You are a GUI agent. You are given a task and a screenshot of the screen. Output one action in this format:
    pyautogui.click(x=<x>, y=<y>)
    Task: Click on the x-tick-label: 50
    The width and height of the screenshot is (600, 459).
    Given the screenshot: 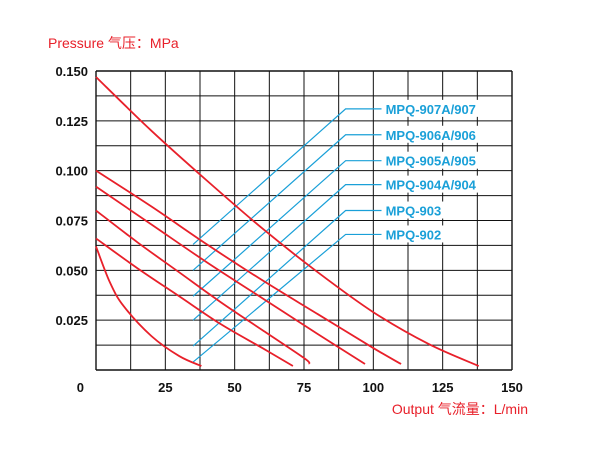 What is the action you would take?
    pyautogui.click(x=234, y=387)
    